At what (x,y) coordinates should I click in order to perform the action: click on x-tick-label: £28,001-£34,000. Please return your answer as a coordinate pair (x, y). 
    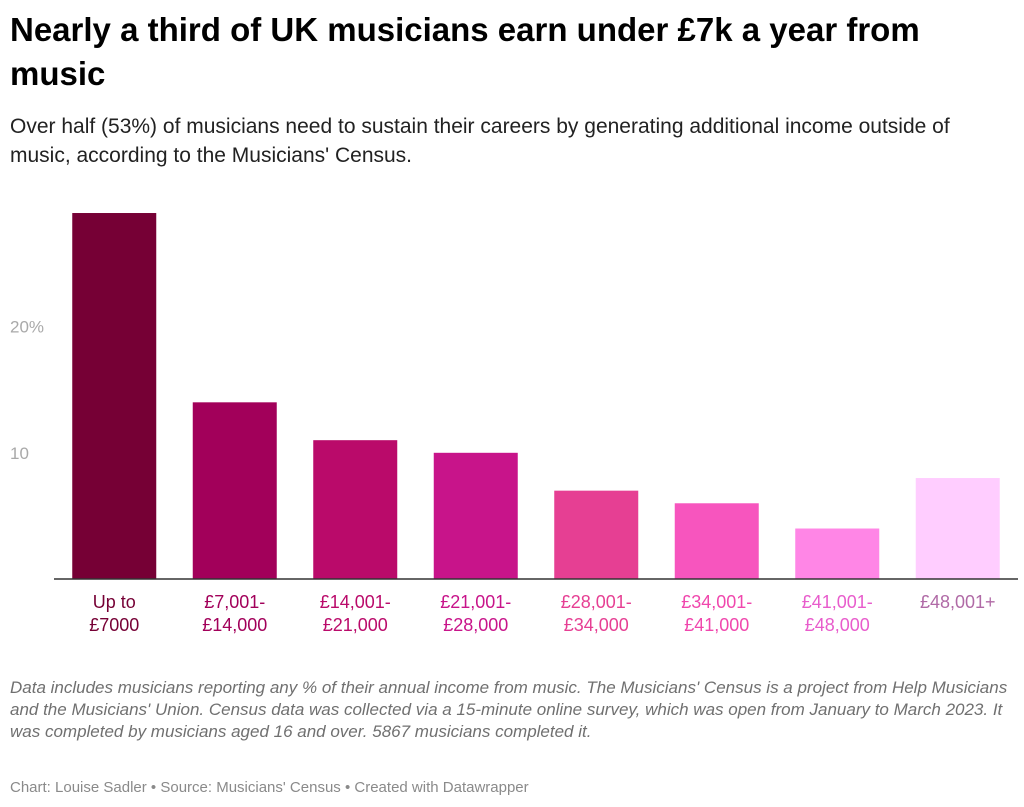
    Looking at the image, I should click on (596, 613).